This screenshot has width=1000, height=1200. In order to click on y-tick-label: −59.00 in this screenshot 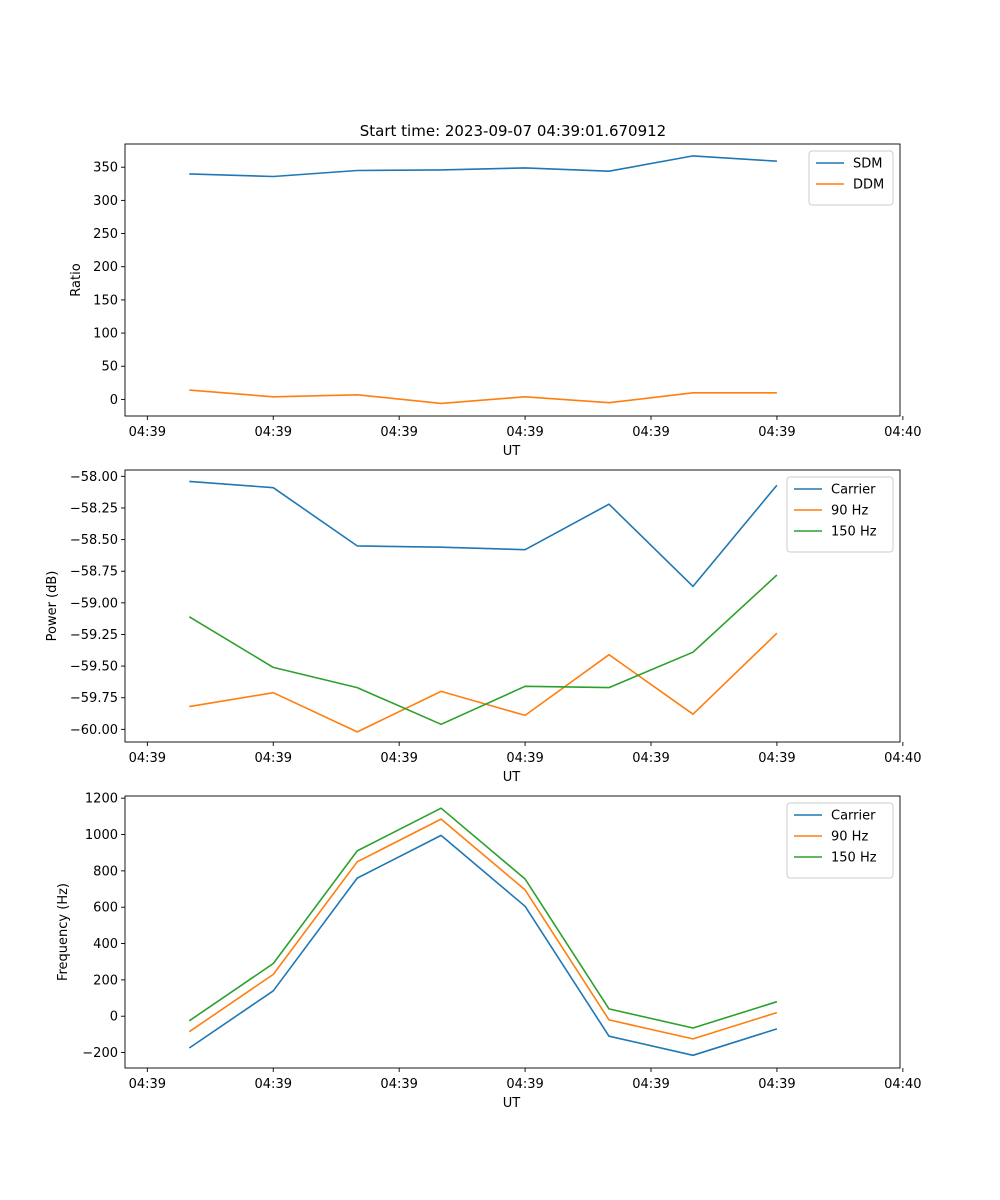, I will do `click(94, 603)`.